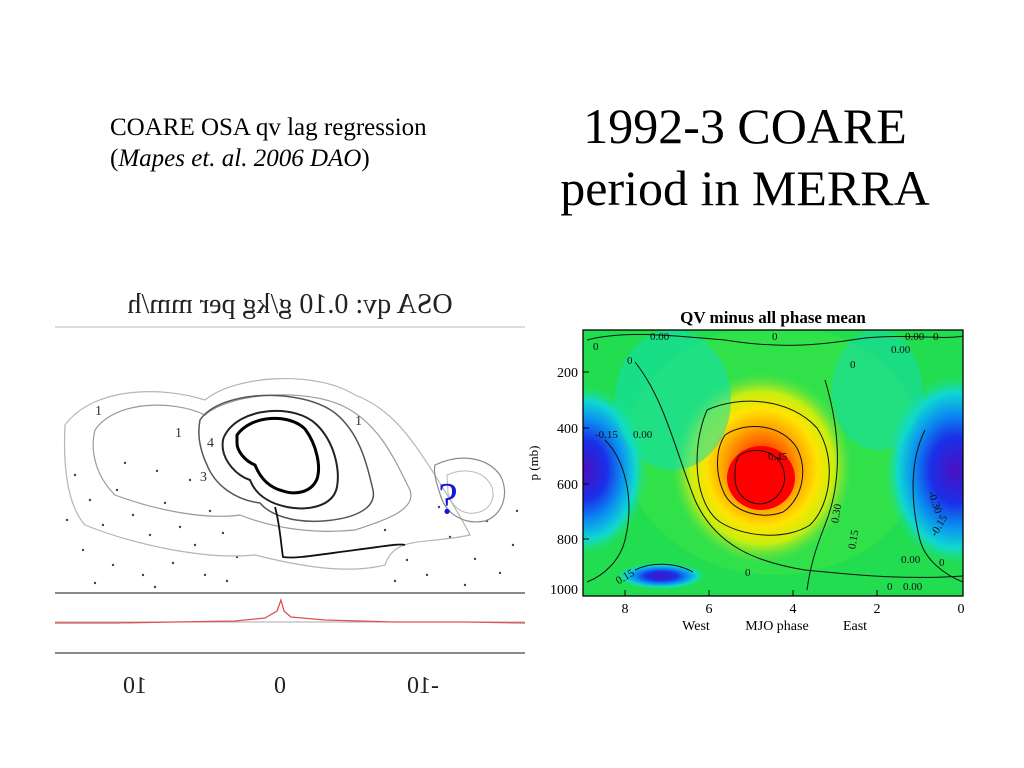 Image resolution: width=1024 pixels, height=768 pixels. I want to click on slide-title-line1: 1992-3 COARE, so click(745, 126).